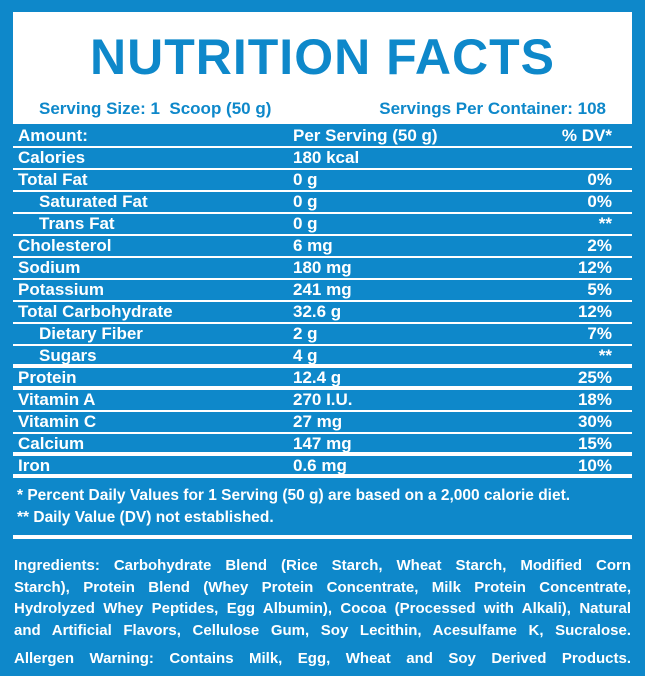  Describe the element at coordinates (594, 377) in the screenshot. I see `nutrient-dv: 25%` at that location.